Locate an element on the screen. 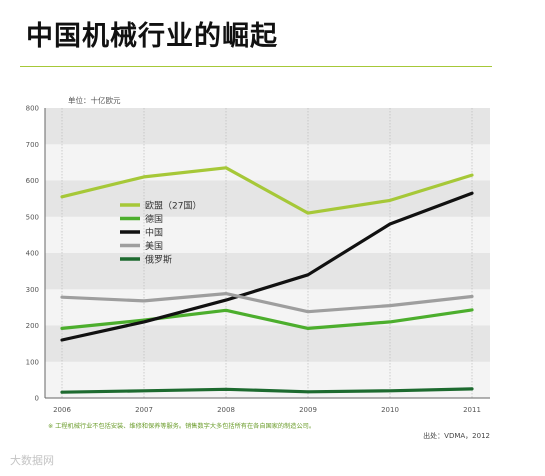  x-tick-2011: 2011 is located at coordinates (472, 410).